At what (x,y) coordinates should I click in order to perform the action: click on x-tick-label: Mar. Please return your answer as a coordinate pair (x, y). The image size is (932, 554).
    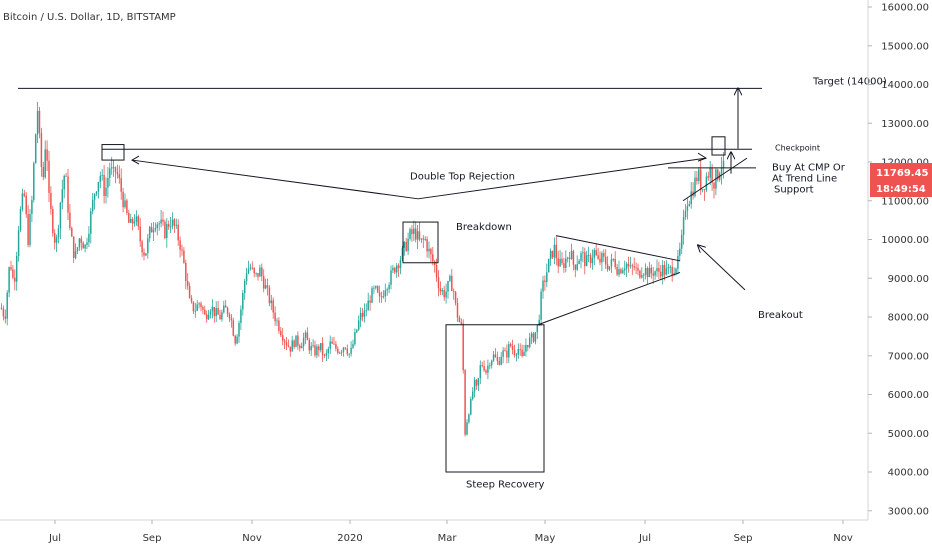
    Looking at the image, I should click on (448, 538).